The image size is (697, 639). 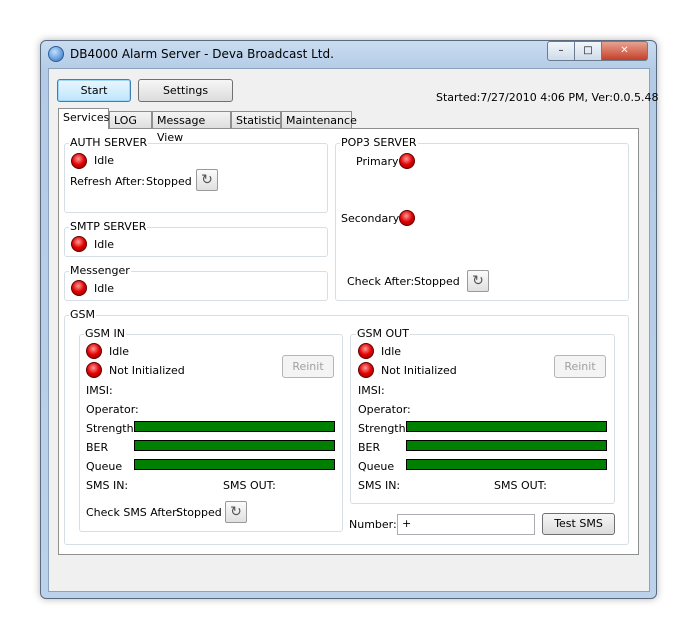 What do you see at coordinates (109, 142) in the screenshot?
I see `auth-server-title: AUTH SERVER` at bounding box center [109, 142].